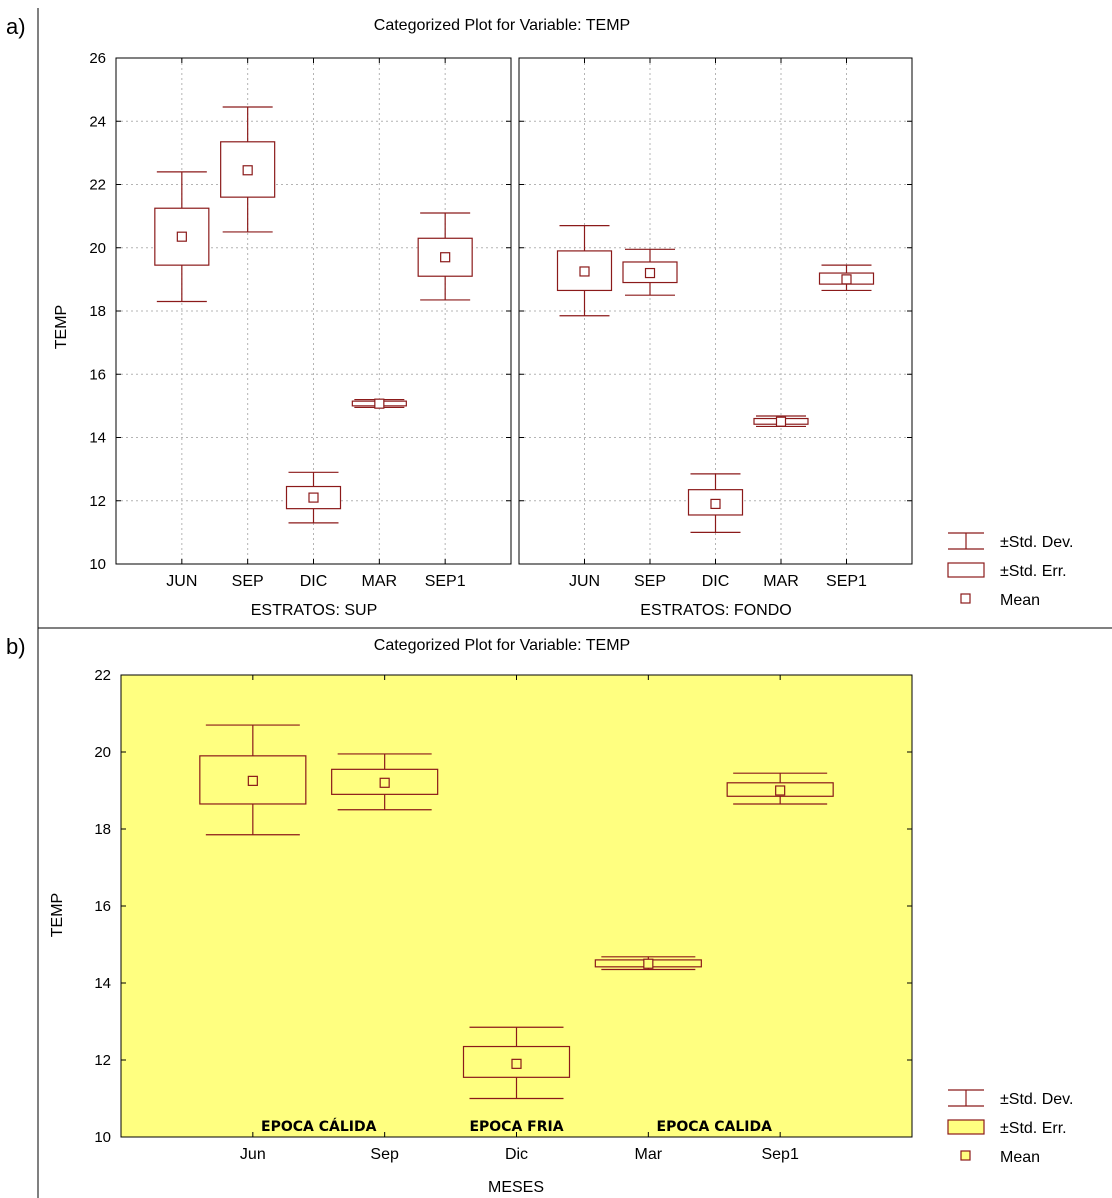 The width and height of the screenshot is (1112, 1198). I want to click on panel-a-right-xtick-label-0: JUN, so click(584, 581).